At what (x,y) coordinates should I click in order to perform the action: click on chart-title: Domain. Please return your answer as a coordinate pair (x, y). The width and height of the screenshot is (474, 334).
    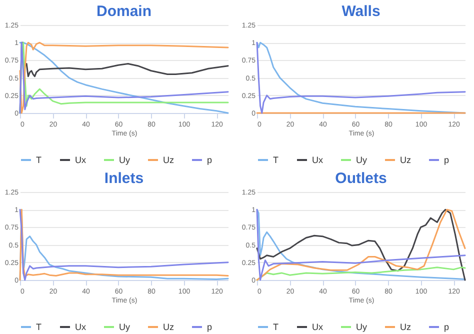
    Looking at the image, I should click on (124, 11).